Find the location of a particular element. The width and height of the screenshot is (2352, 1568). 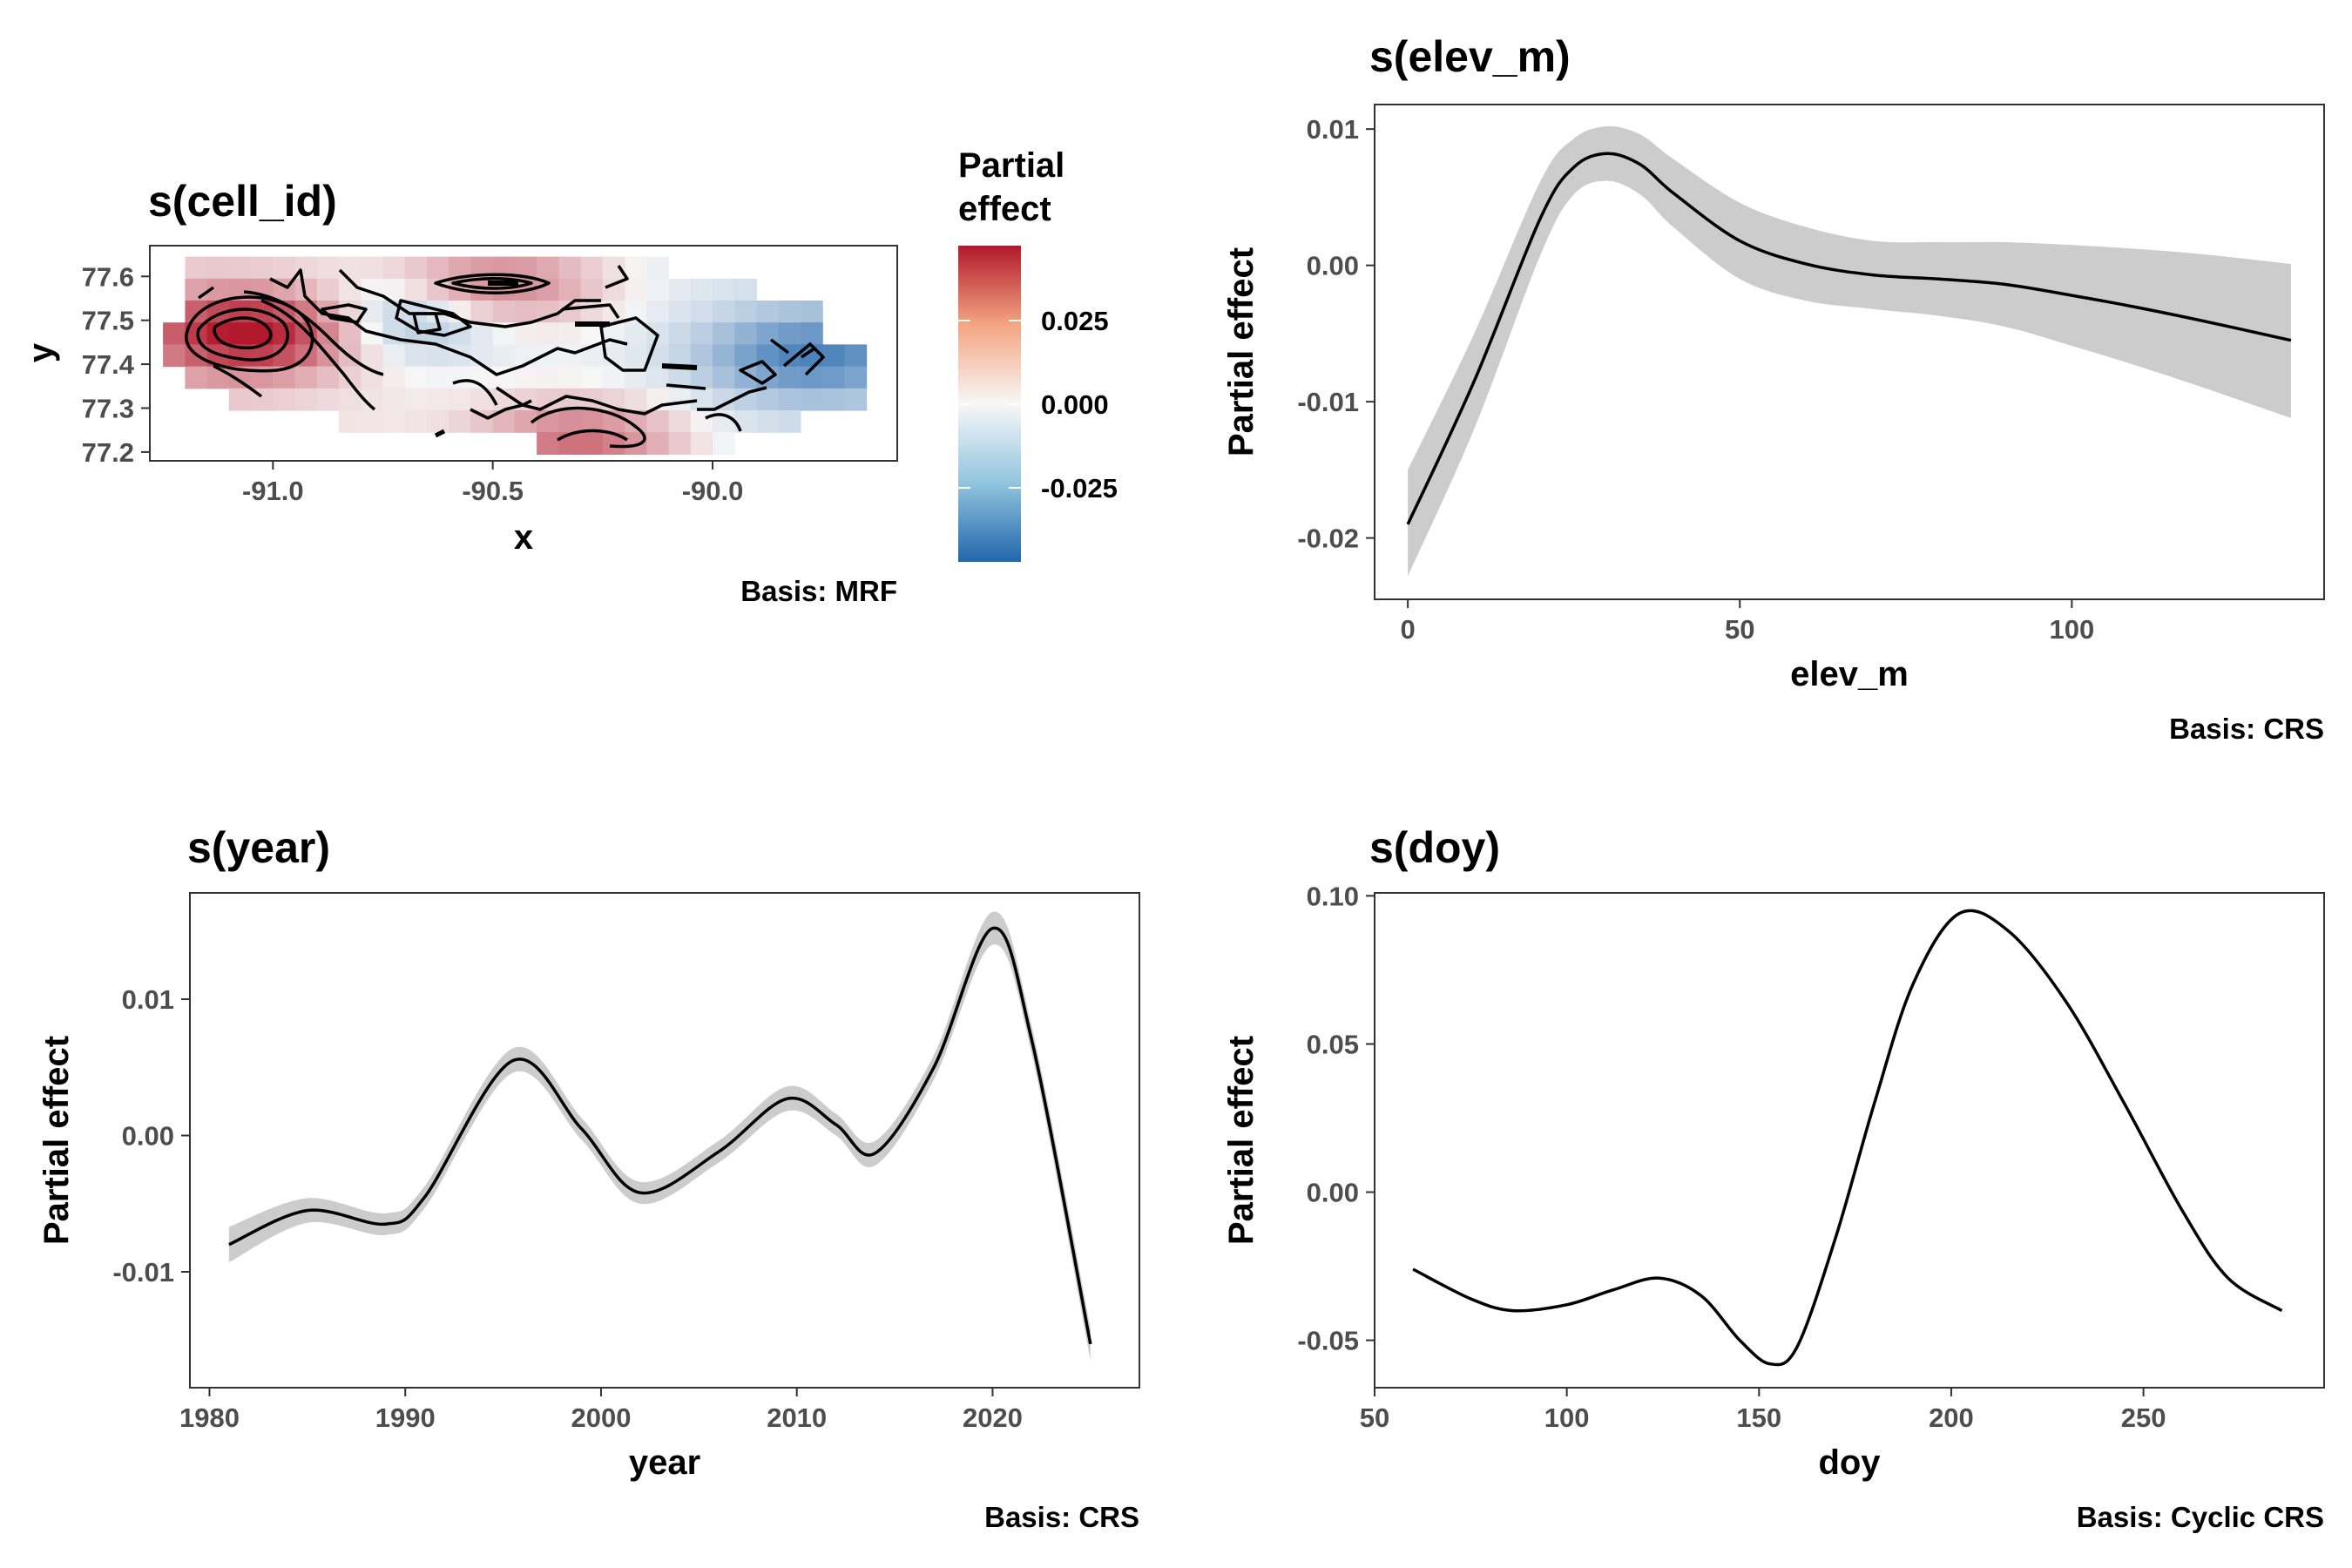

y-tick-label: 0.05 is located at coordinates (1333, 1044).